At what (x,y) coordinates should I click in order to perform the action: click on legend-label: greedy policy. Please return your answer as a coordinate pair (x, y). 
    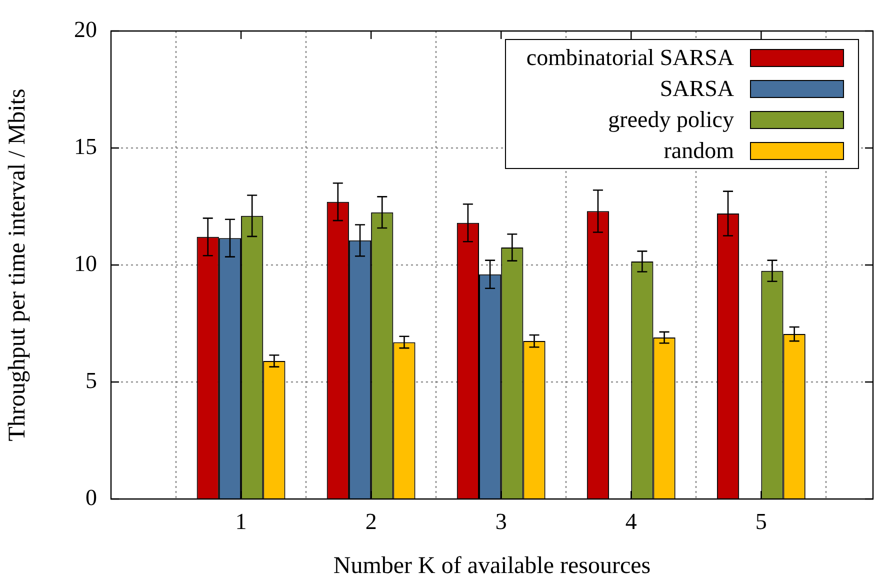
    Looking at the image, I should click on (671, 119).